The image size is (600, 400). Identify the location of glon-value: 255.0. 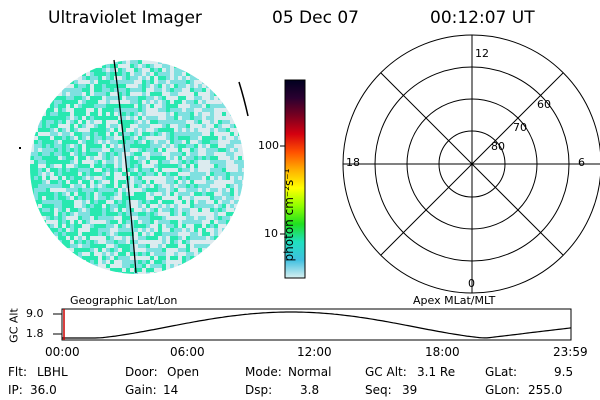
(545, 390).